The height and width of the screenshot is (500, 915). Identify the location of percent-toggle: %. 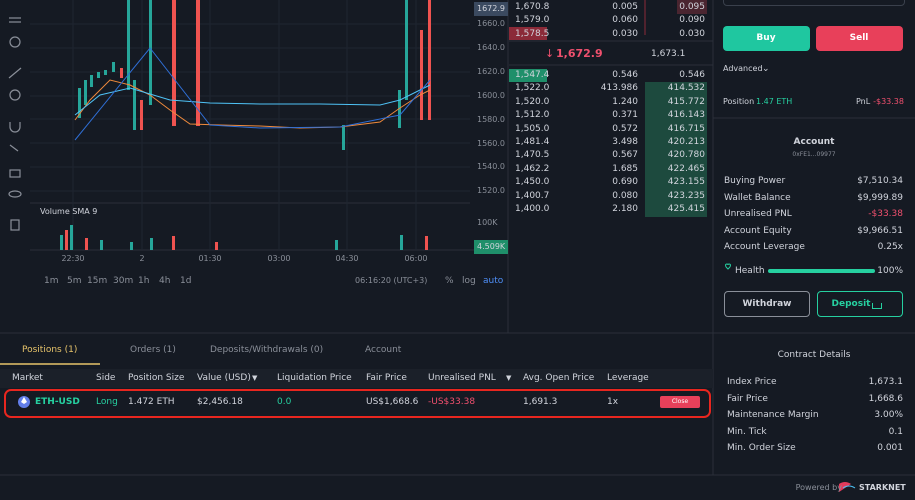
(449, 281).